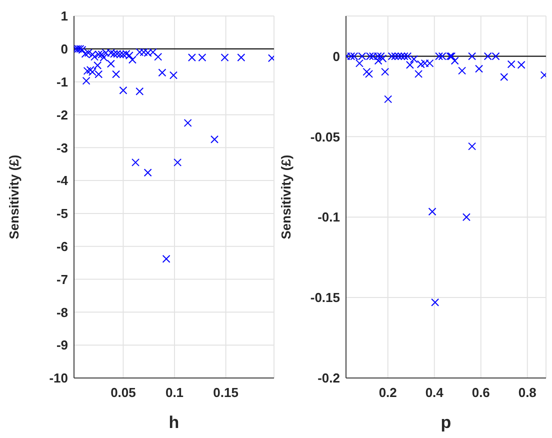 This screenshot has width=552, height=438. What do you see at coordinates (434, 392) in the screenshot?
I see `x-tick-label: 0.4` at bounding box center [434, 392].